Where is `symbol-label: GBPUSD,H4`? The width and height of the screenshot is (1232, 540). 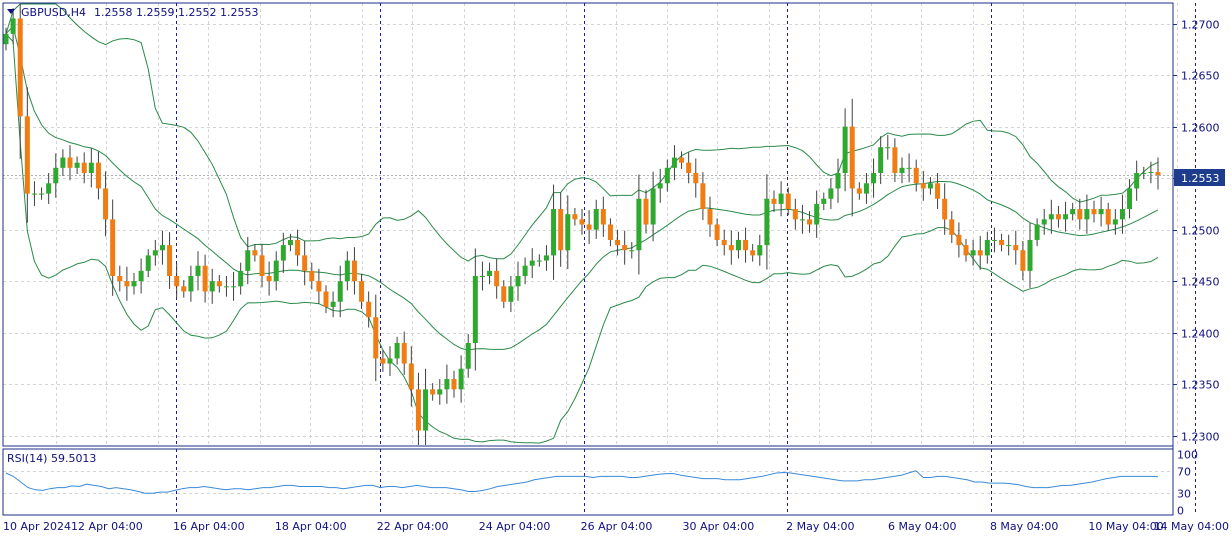 symbol-label: GBPUSD,H4 is located at coordinates (53, 12).